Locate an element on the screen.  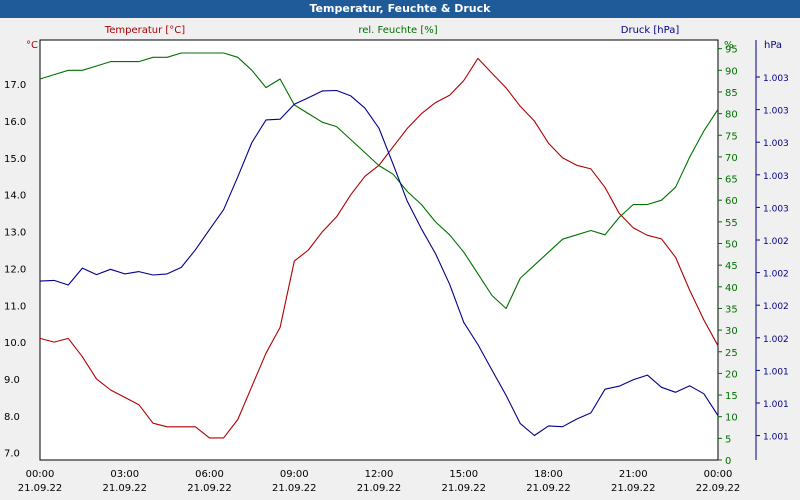
x-tick-time: 18:00 is located at coordinates (548, 474).